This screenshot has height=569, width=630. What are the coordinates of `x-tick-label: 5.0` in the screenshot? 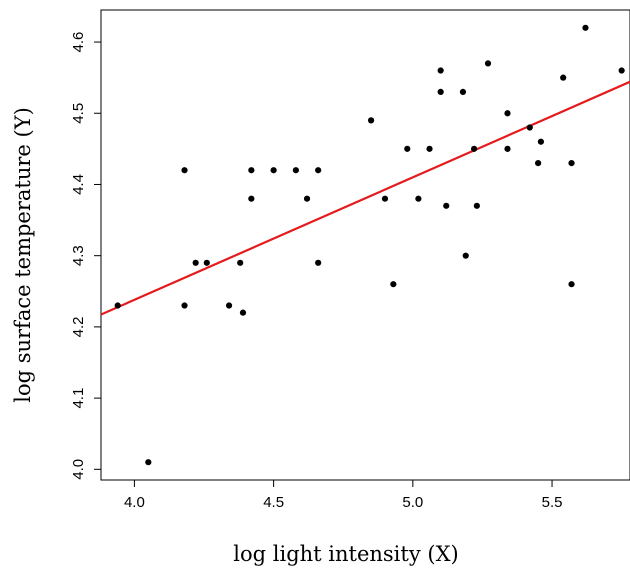 It's located at (412, 502).